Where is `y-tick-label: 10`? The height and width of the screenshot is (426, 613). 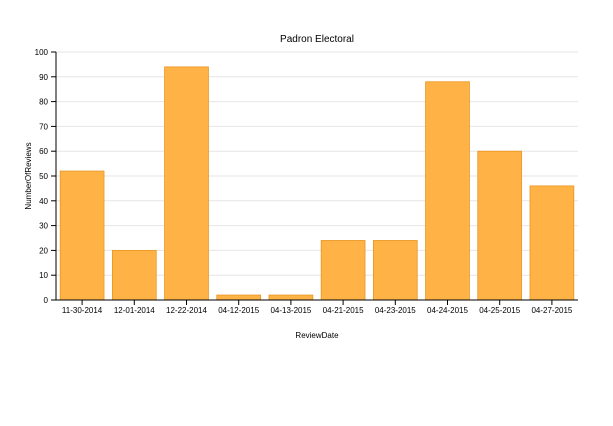 y-tick-label: 10 is located at coordinates (43, 275).